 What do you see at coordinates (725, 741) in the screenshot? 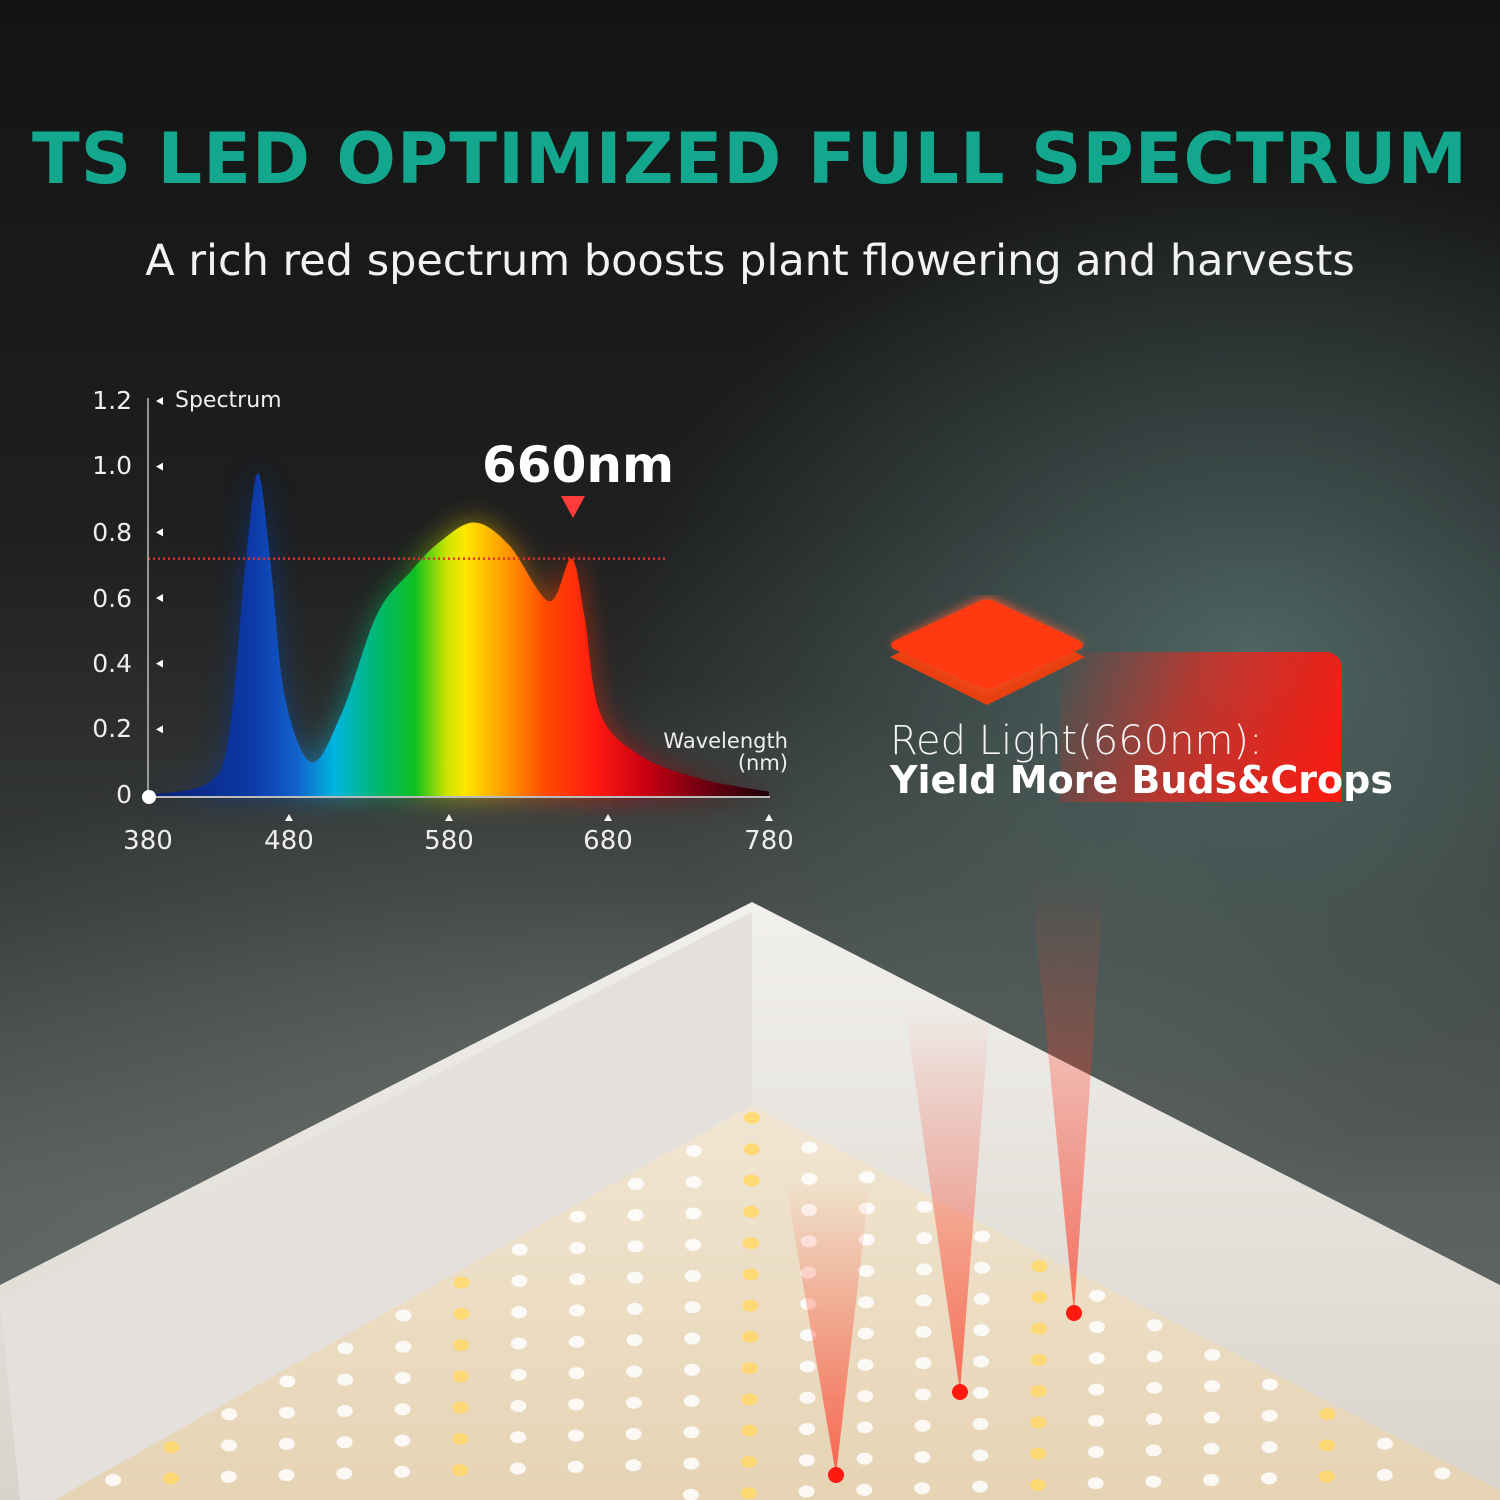
I see `x-axis-label-line: Wavelength` at bounding box center [725, 741].